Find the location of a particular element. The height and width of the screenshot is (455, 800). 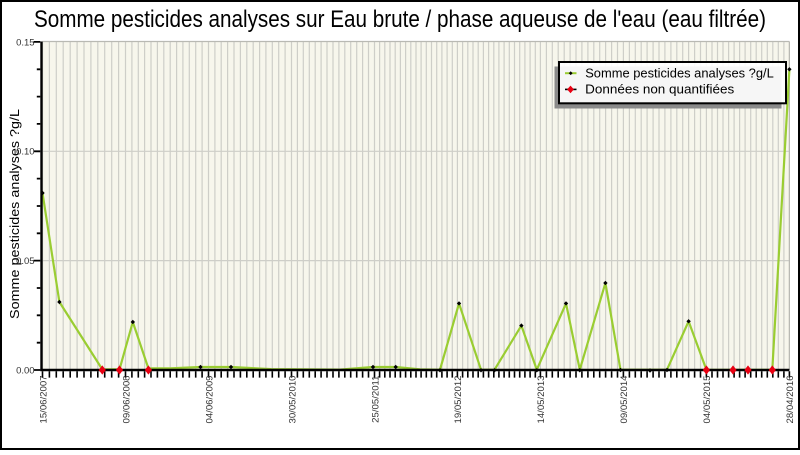

svg-text: 0.15 is located at coordinates (25, 42).